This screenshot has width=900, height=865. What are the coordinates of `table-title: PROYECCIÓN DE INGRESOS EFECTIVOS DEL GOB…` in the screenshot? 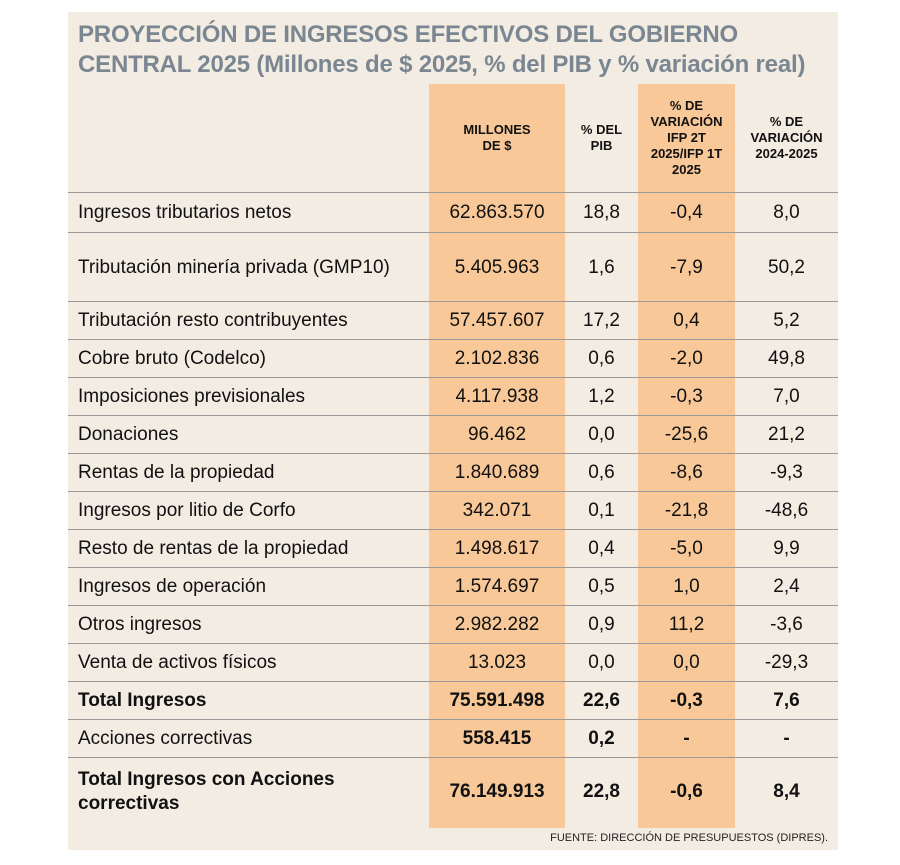 It's located at (442, 49).